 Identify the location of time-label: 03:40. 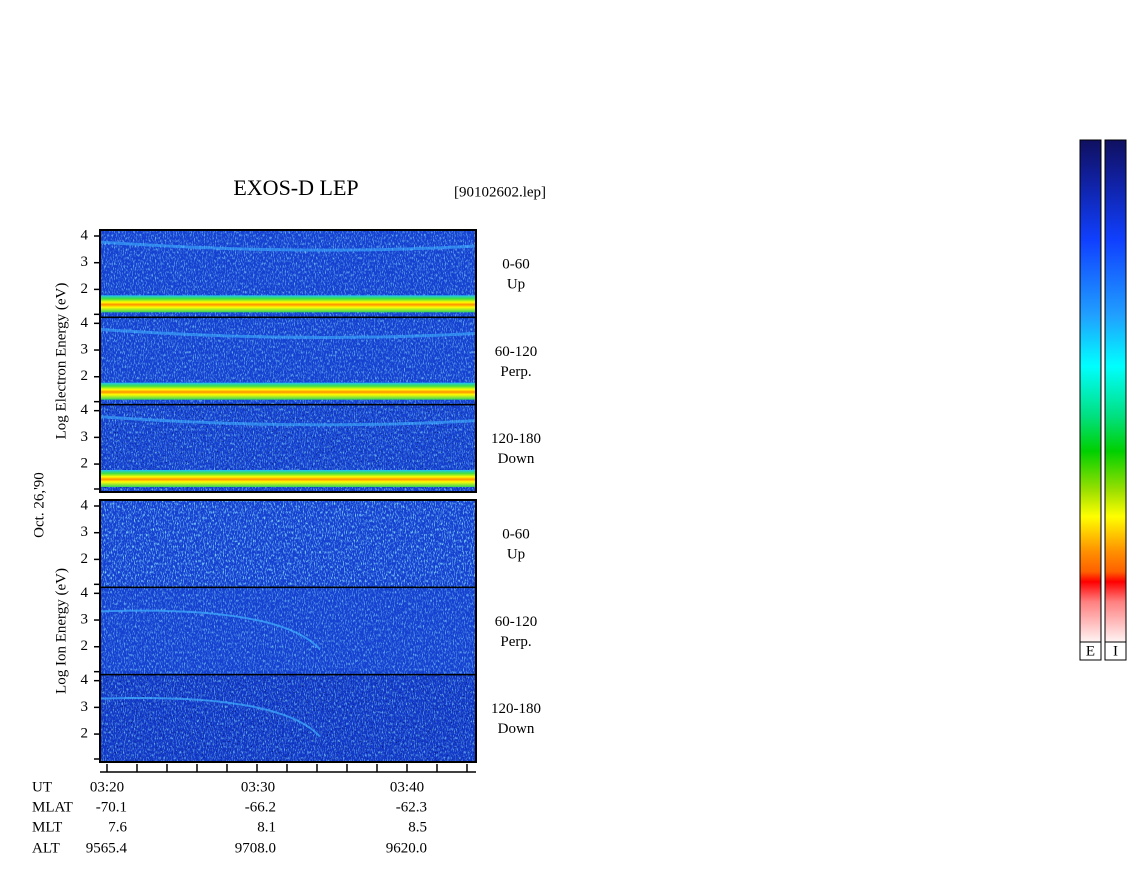
(407, 787).